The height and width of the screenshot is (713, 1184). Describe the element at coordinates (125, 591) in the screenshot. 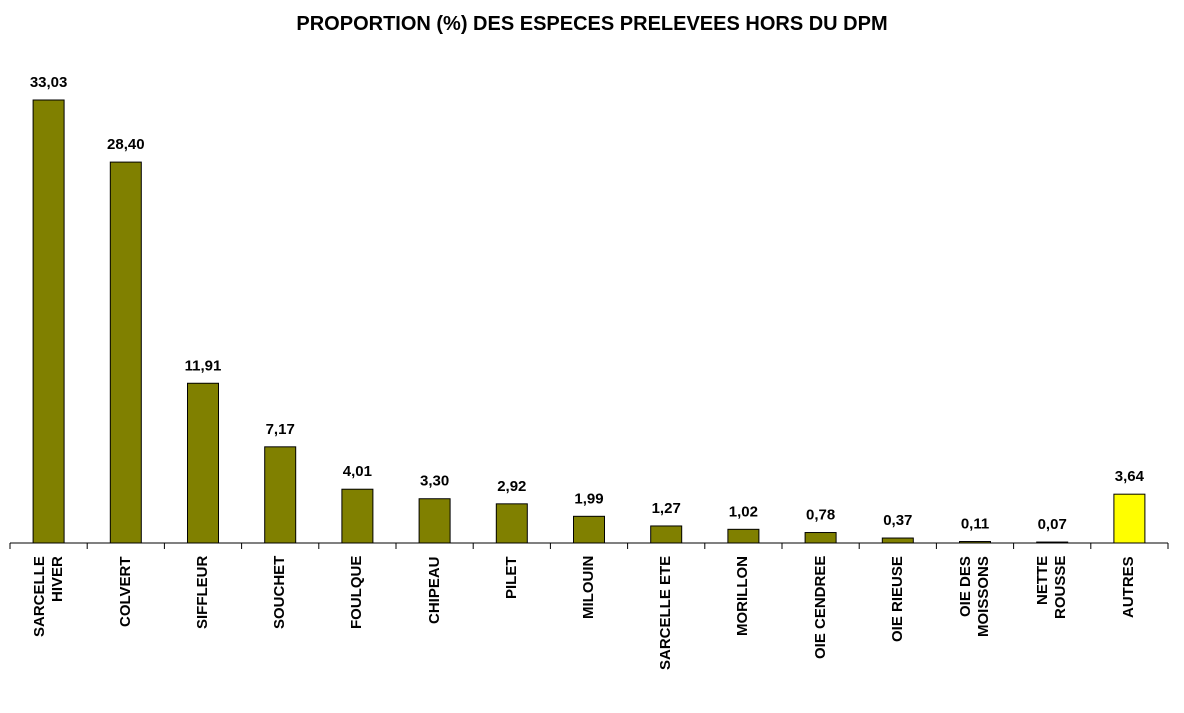

I see `x-tick-label: COLVERT` at that location.